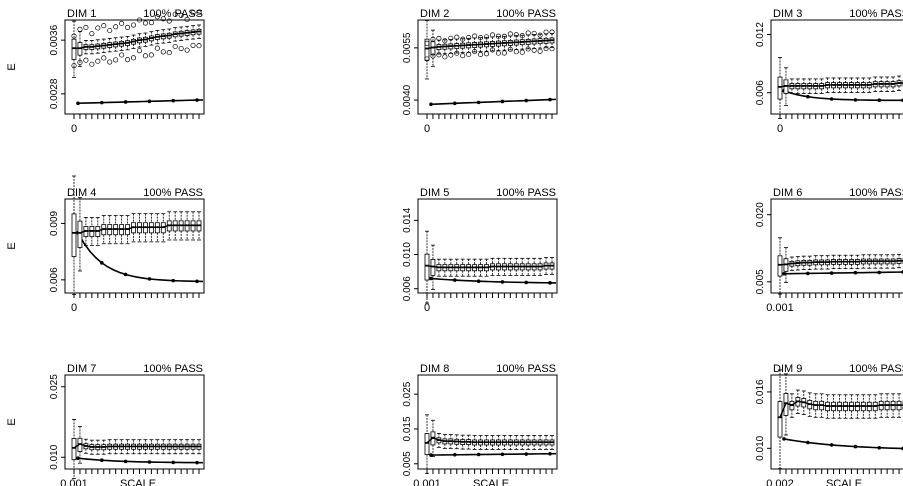 This screenshot has width=903, height=486. Describe the element at coordinates (54, 222) in the screenshot. I see `y-tick-label: 0.009` at that location.